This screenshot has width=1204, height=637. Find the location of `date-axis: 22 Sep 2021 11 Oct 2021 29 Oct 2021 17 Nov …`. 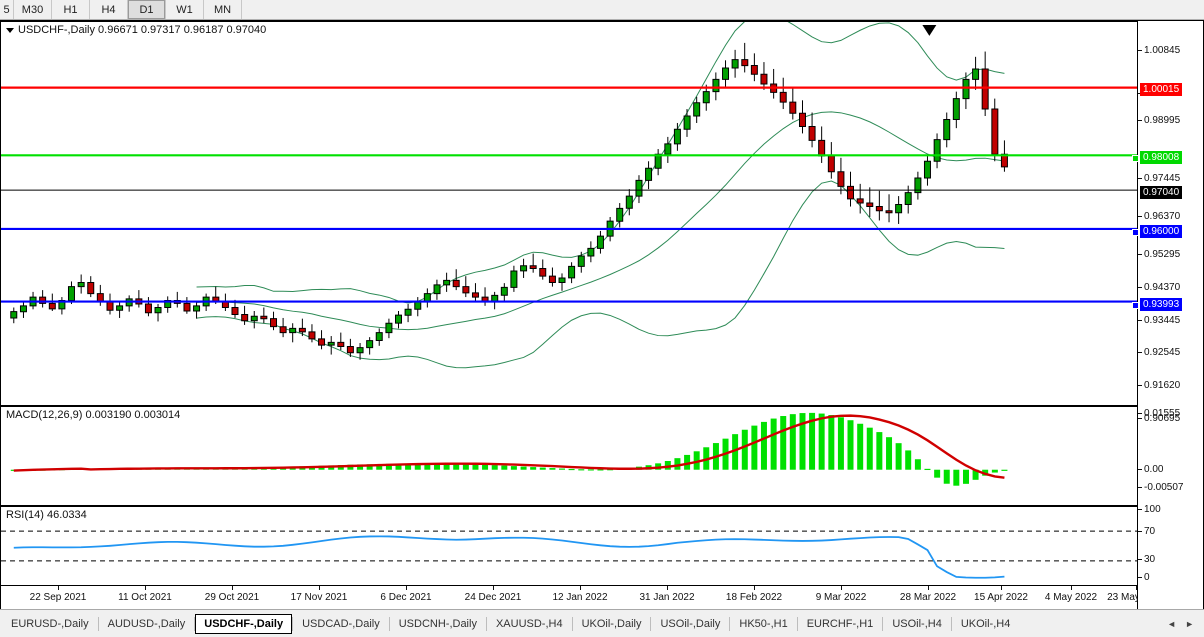

date-axis: 22 Sep 2021 11 Oct 2021 29 Oct 2021 17 Nov … is located at coordinates (602, 598).